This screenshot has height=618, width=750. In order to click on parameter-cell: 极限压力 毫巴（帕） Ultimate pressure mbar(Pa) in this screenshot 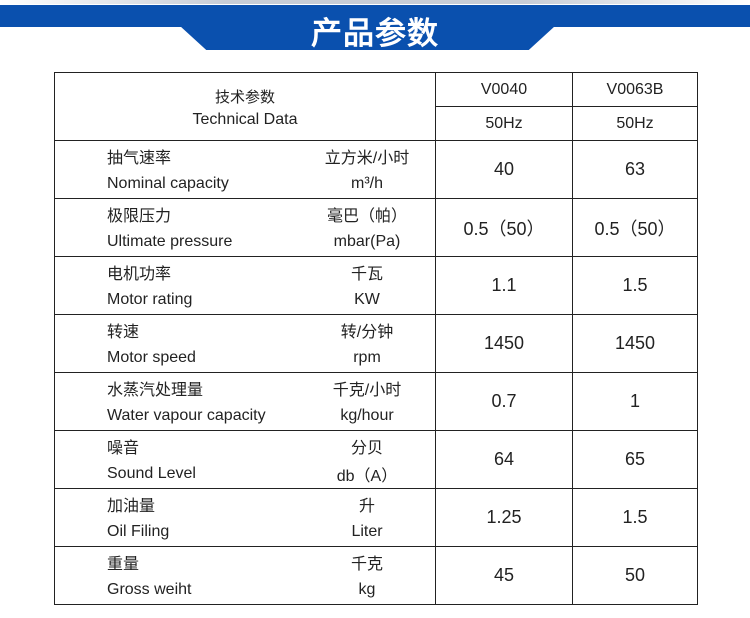, I will do `click(245, 227)`.